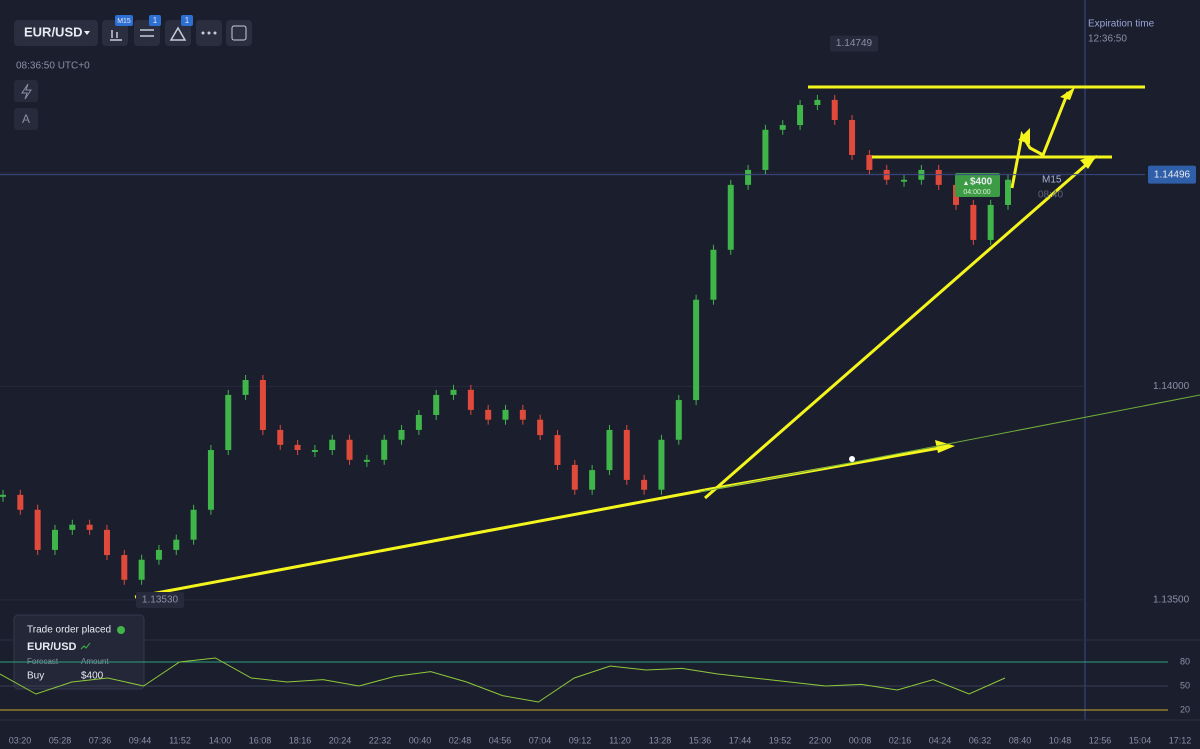  I want to click on symbol: EUR/USD, so click(53, 31).